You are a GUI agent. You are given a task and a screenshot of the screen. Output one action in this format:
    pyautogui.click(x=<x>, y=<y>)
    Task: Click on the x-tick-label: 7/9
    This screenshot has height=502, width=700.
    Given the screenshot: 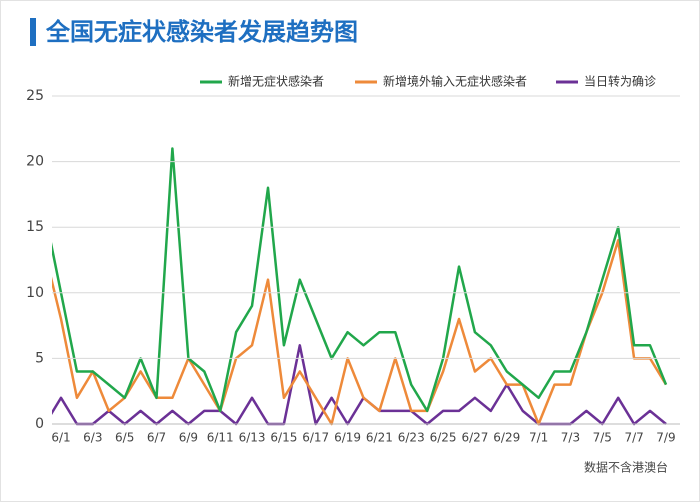 What is the action you would take?
    pyautogui.click(x=665, y=438)
    